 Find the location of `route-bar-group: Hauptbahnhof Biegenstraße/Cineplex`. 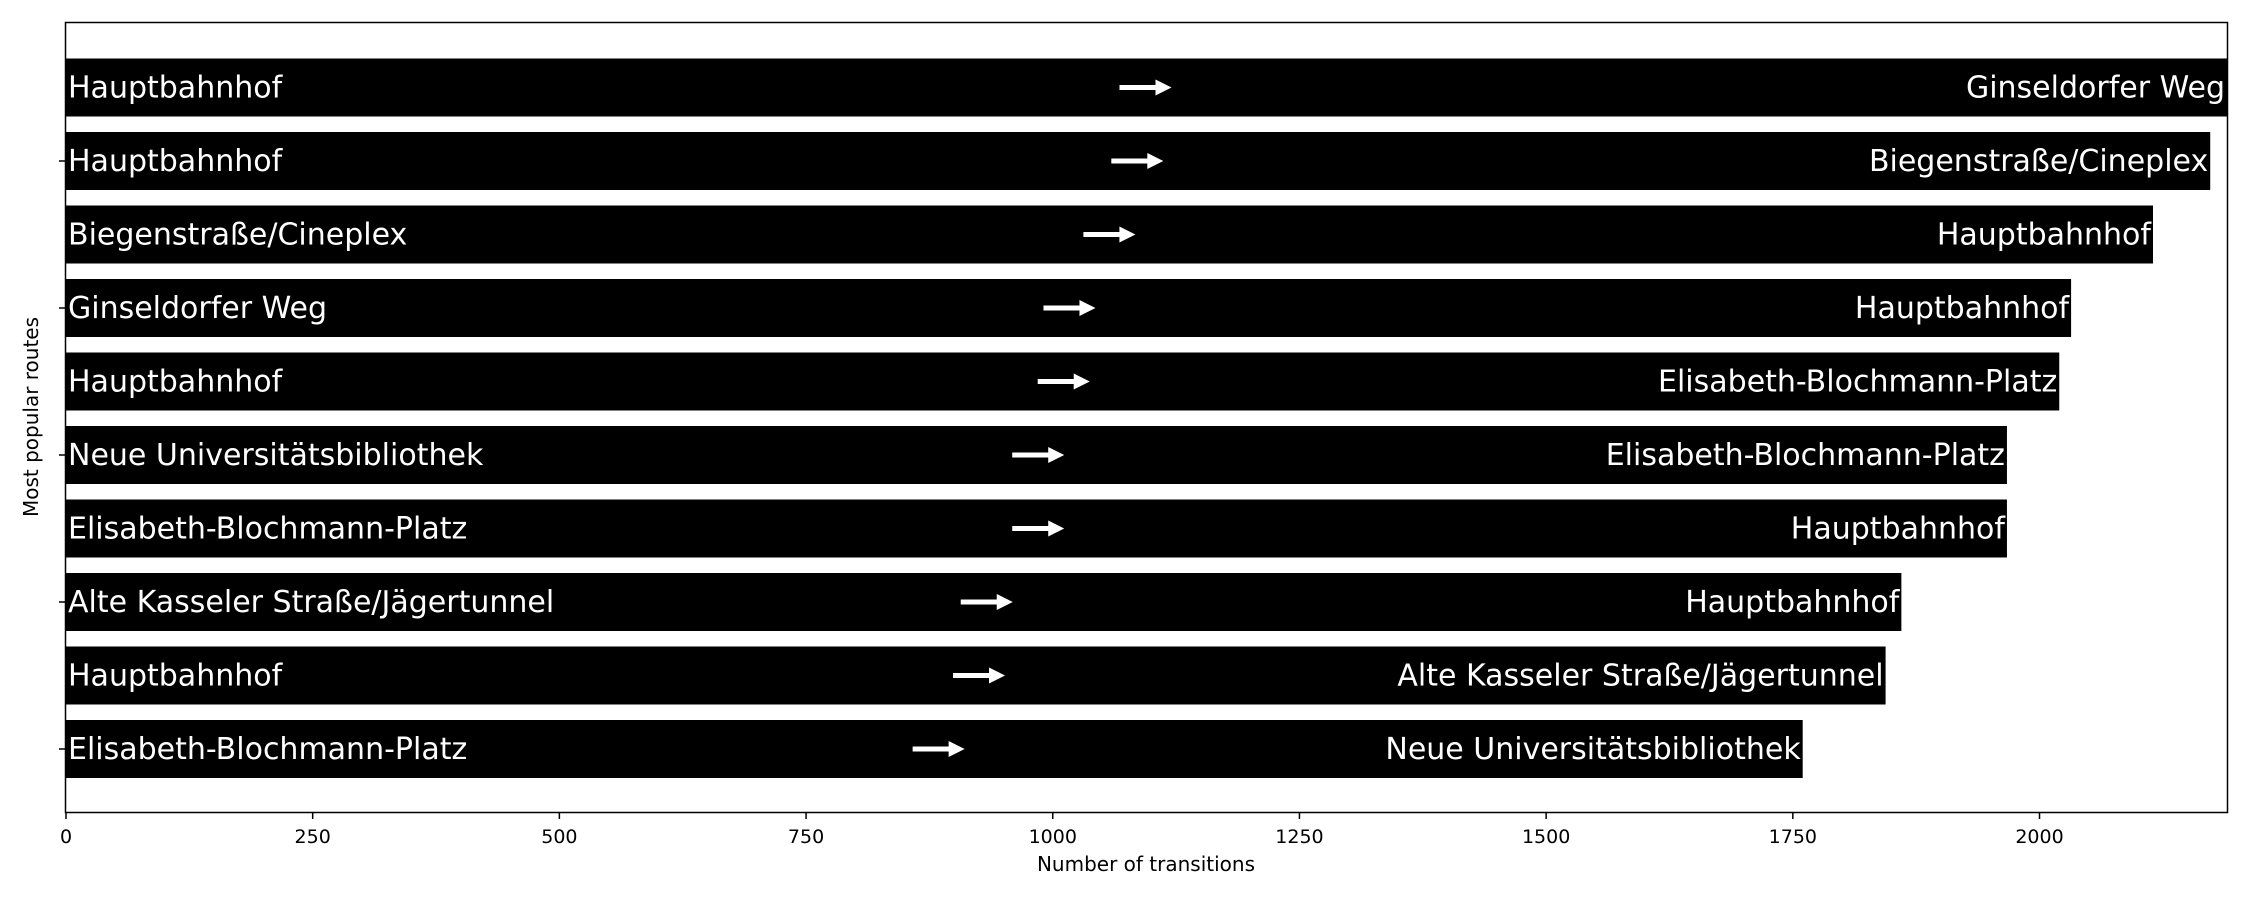

route-bar-group: Hauptbahnhof Biegenstraße/Cineplex is located at coordinates (1138, 161).